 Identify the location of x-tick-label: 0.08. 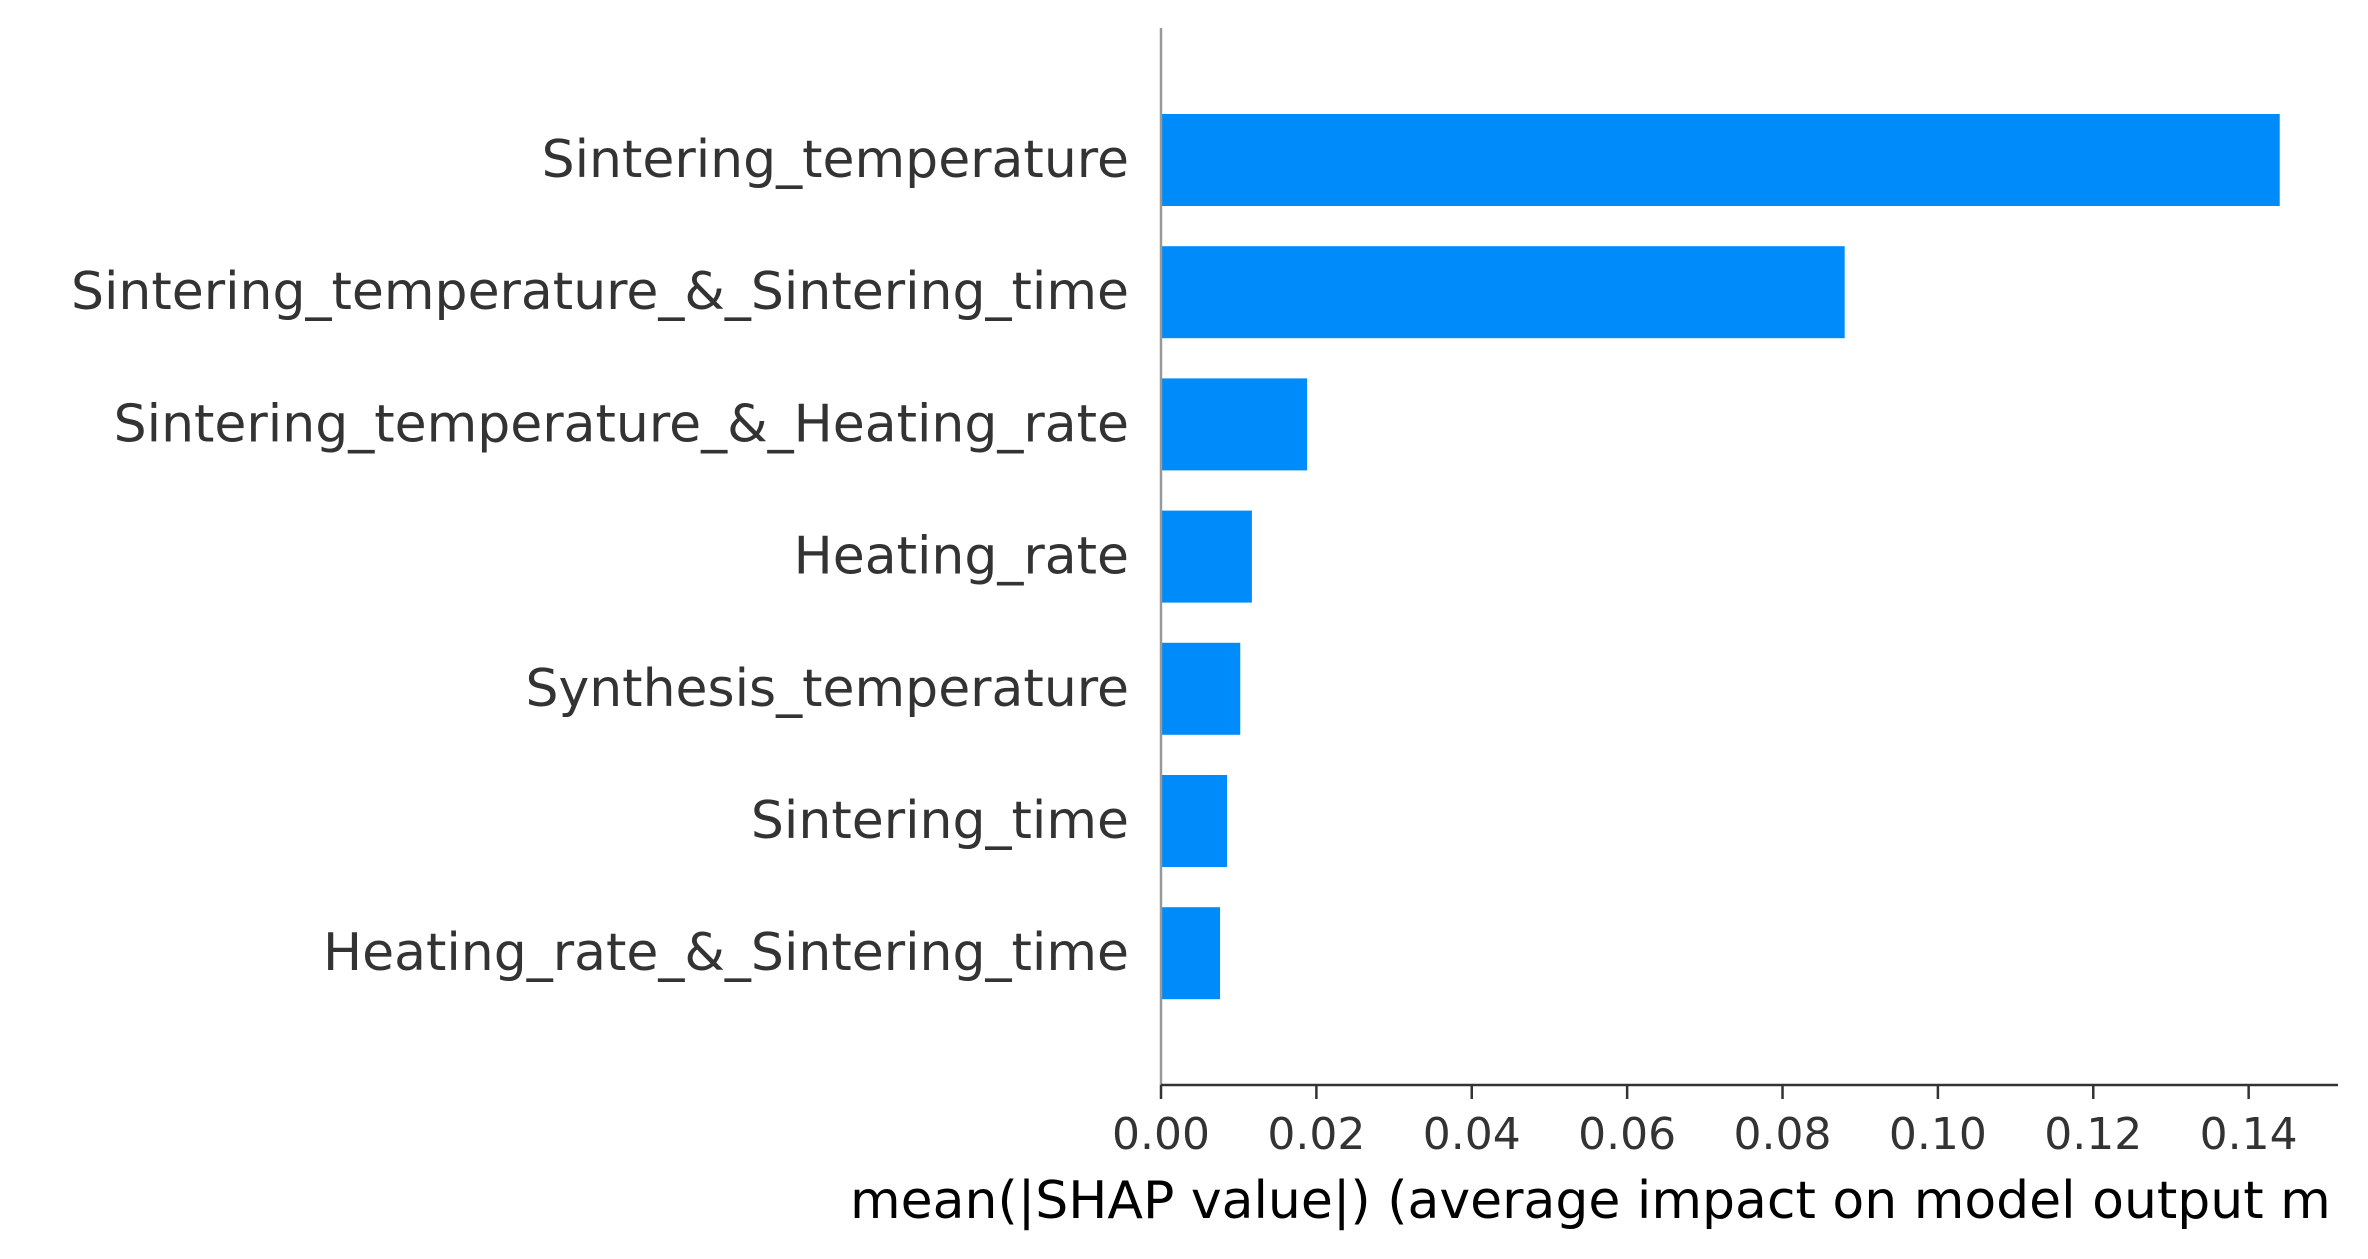
(1783, 1134).